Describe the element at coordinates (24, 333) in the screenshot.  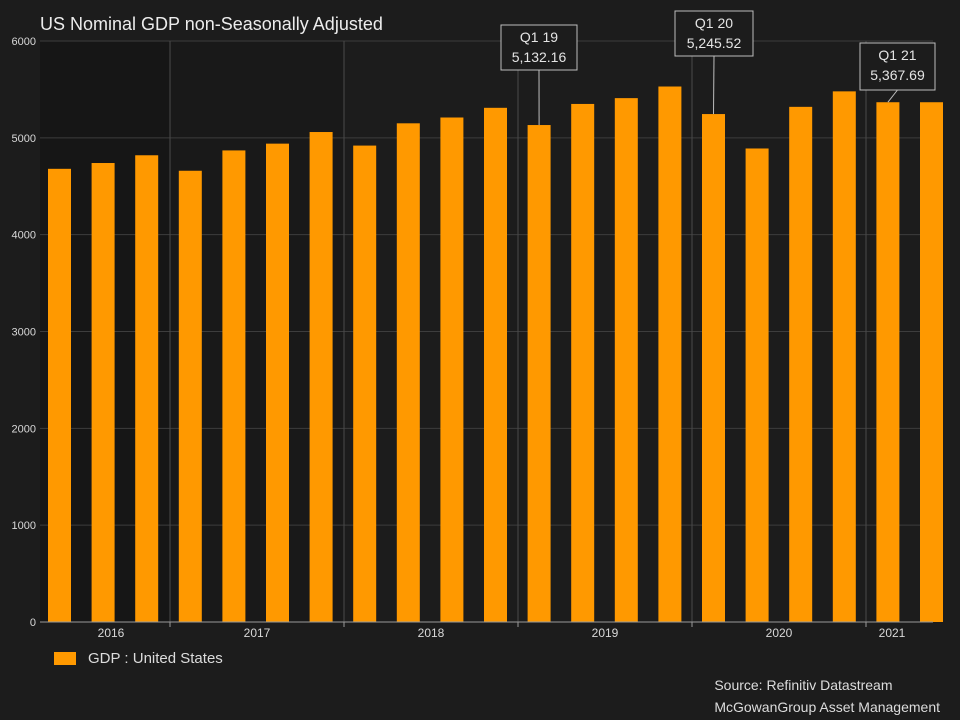
I see `y-tick-label: 3000` at that location.